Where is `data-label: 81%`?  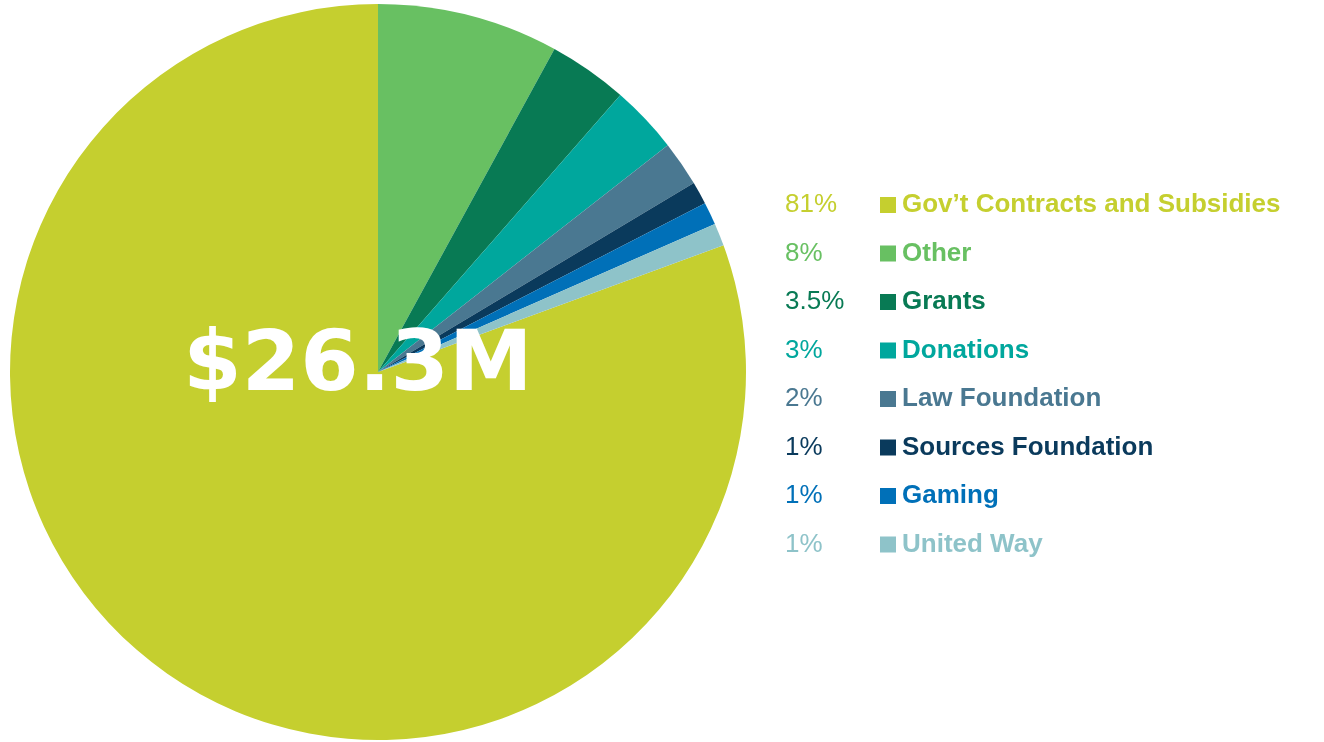 data-label: 81% is located at coordinates (811, 202).